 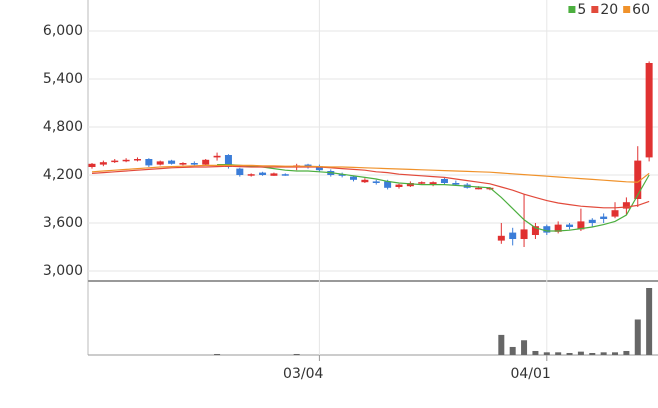 I want to click on x-tick-label: 03/04, so click(x=303, y=374).